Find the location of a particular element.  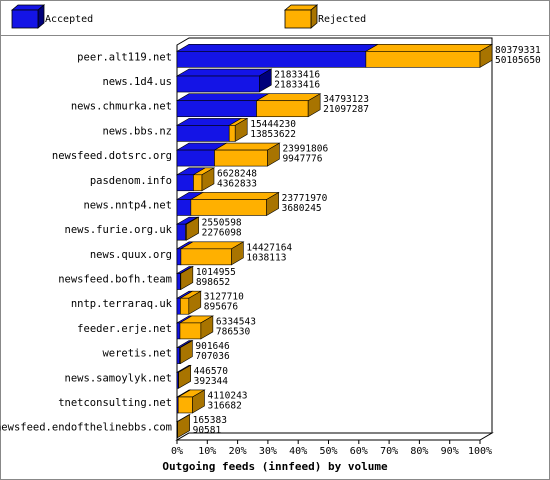

x-tick-label: 10% is located at coordinates (207, 451).